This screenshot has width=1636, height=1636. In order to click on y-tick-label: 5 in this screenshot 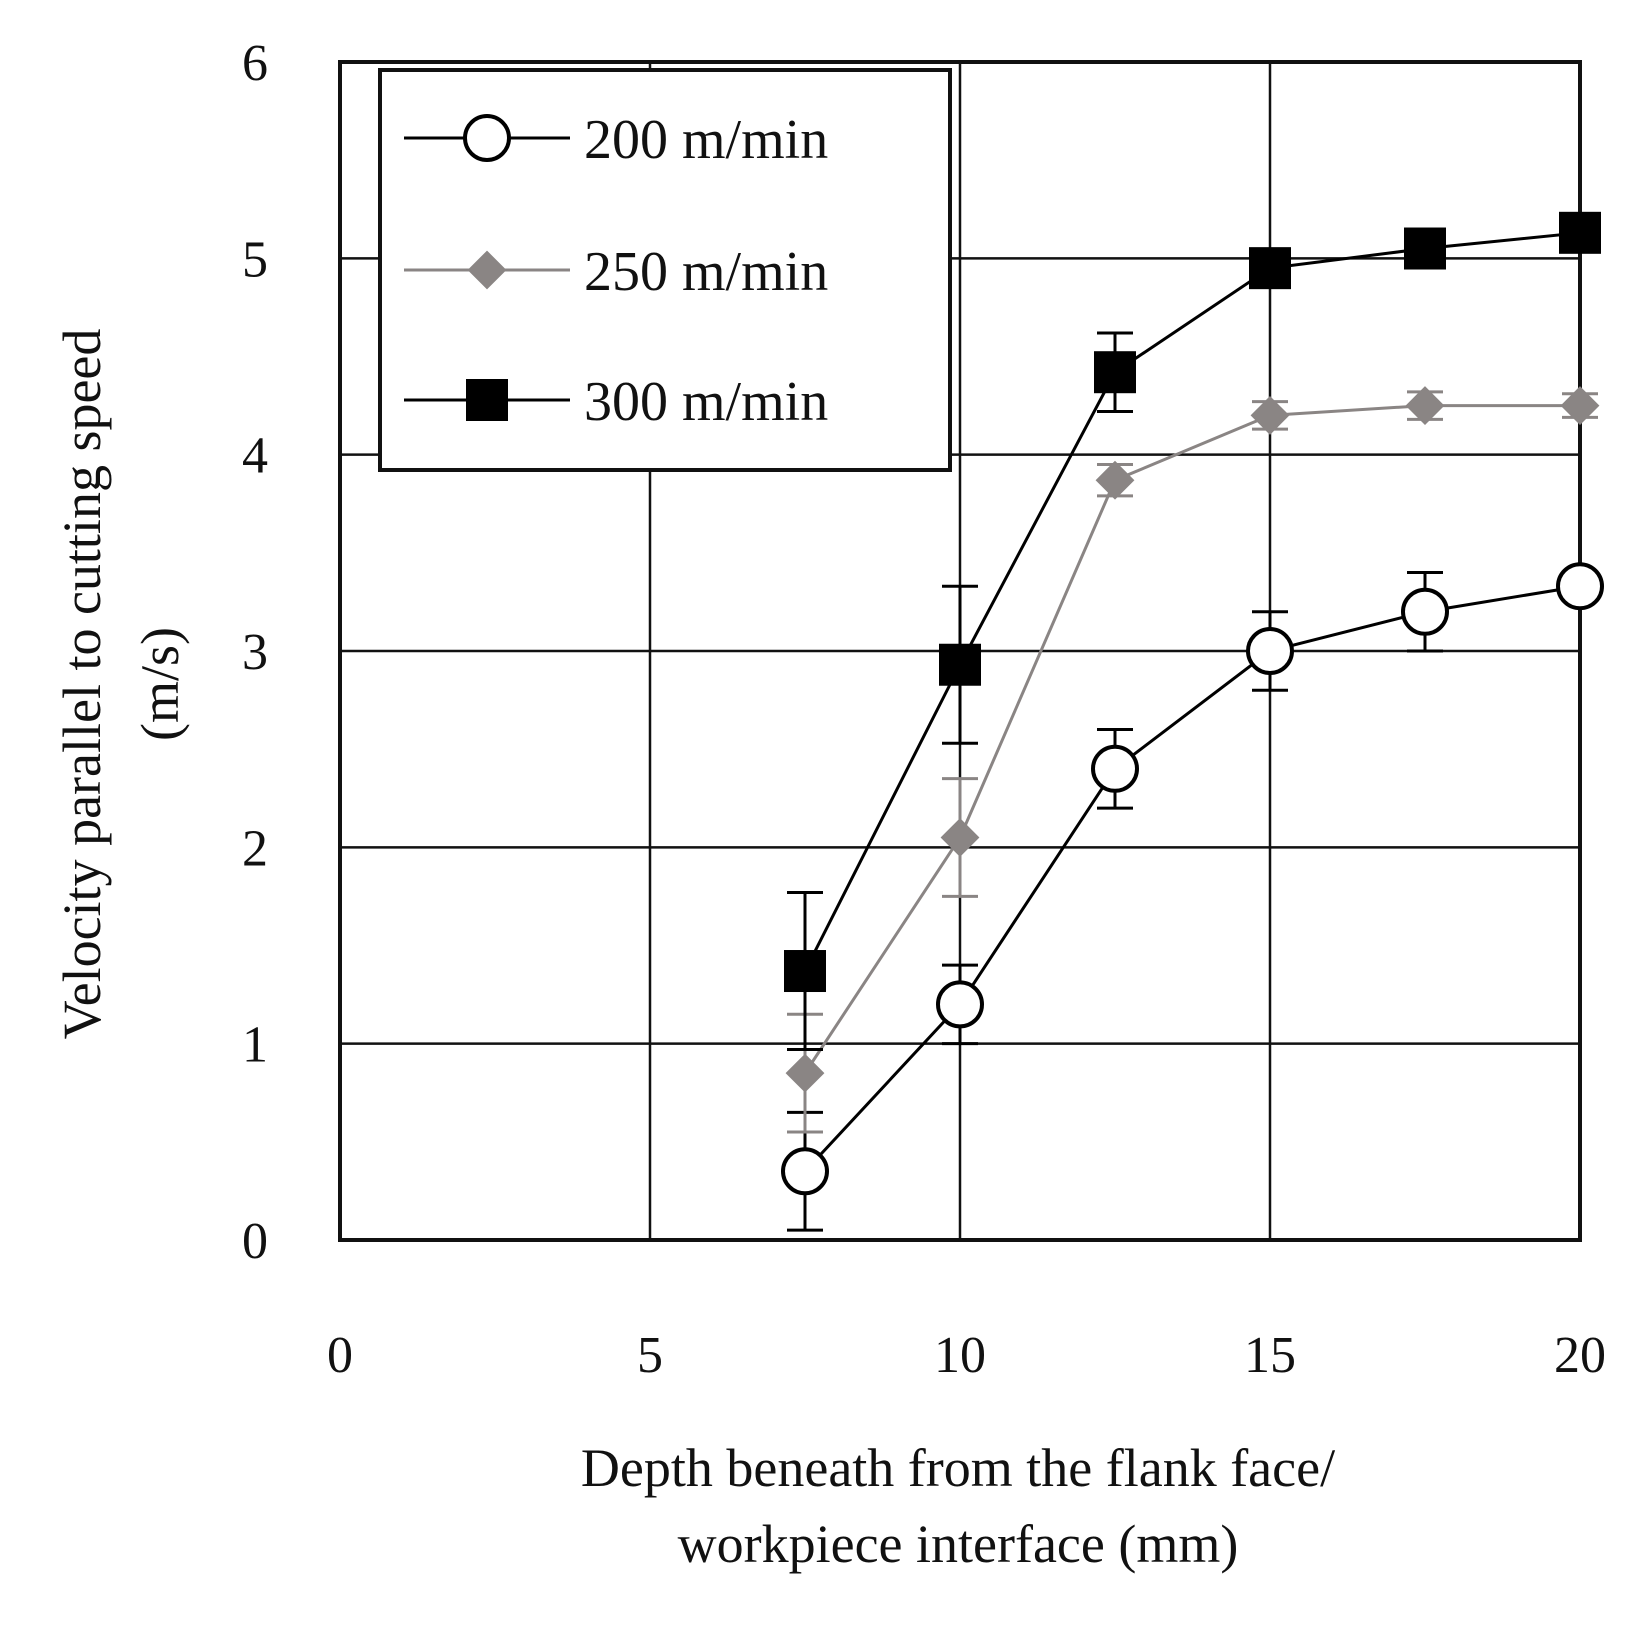, I will do `click(255, 259)`.